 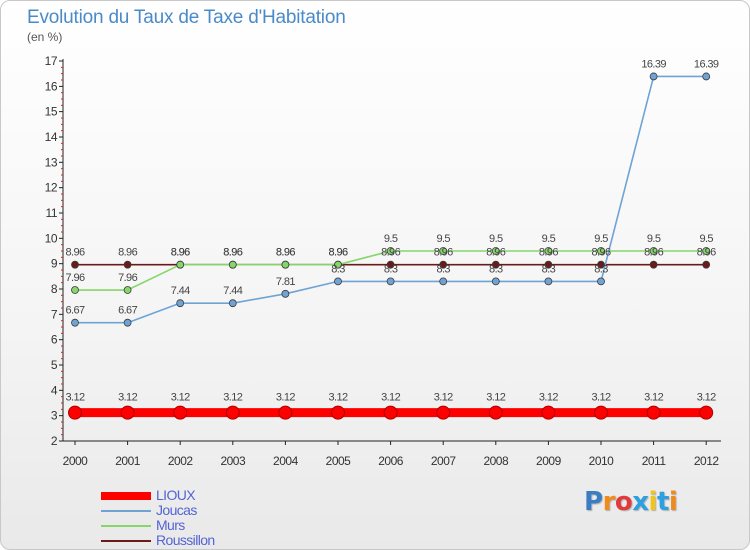 What do you see at coordinates (54, 314) in the screenshot?
I see `y-tick-label: 7` at bounding box center [54, 314].